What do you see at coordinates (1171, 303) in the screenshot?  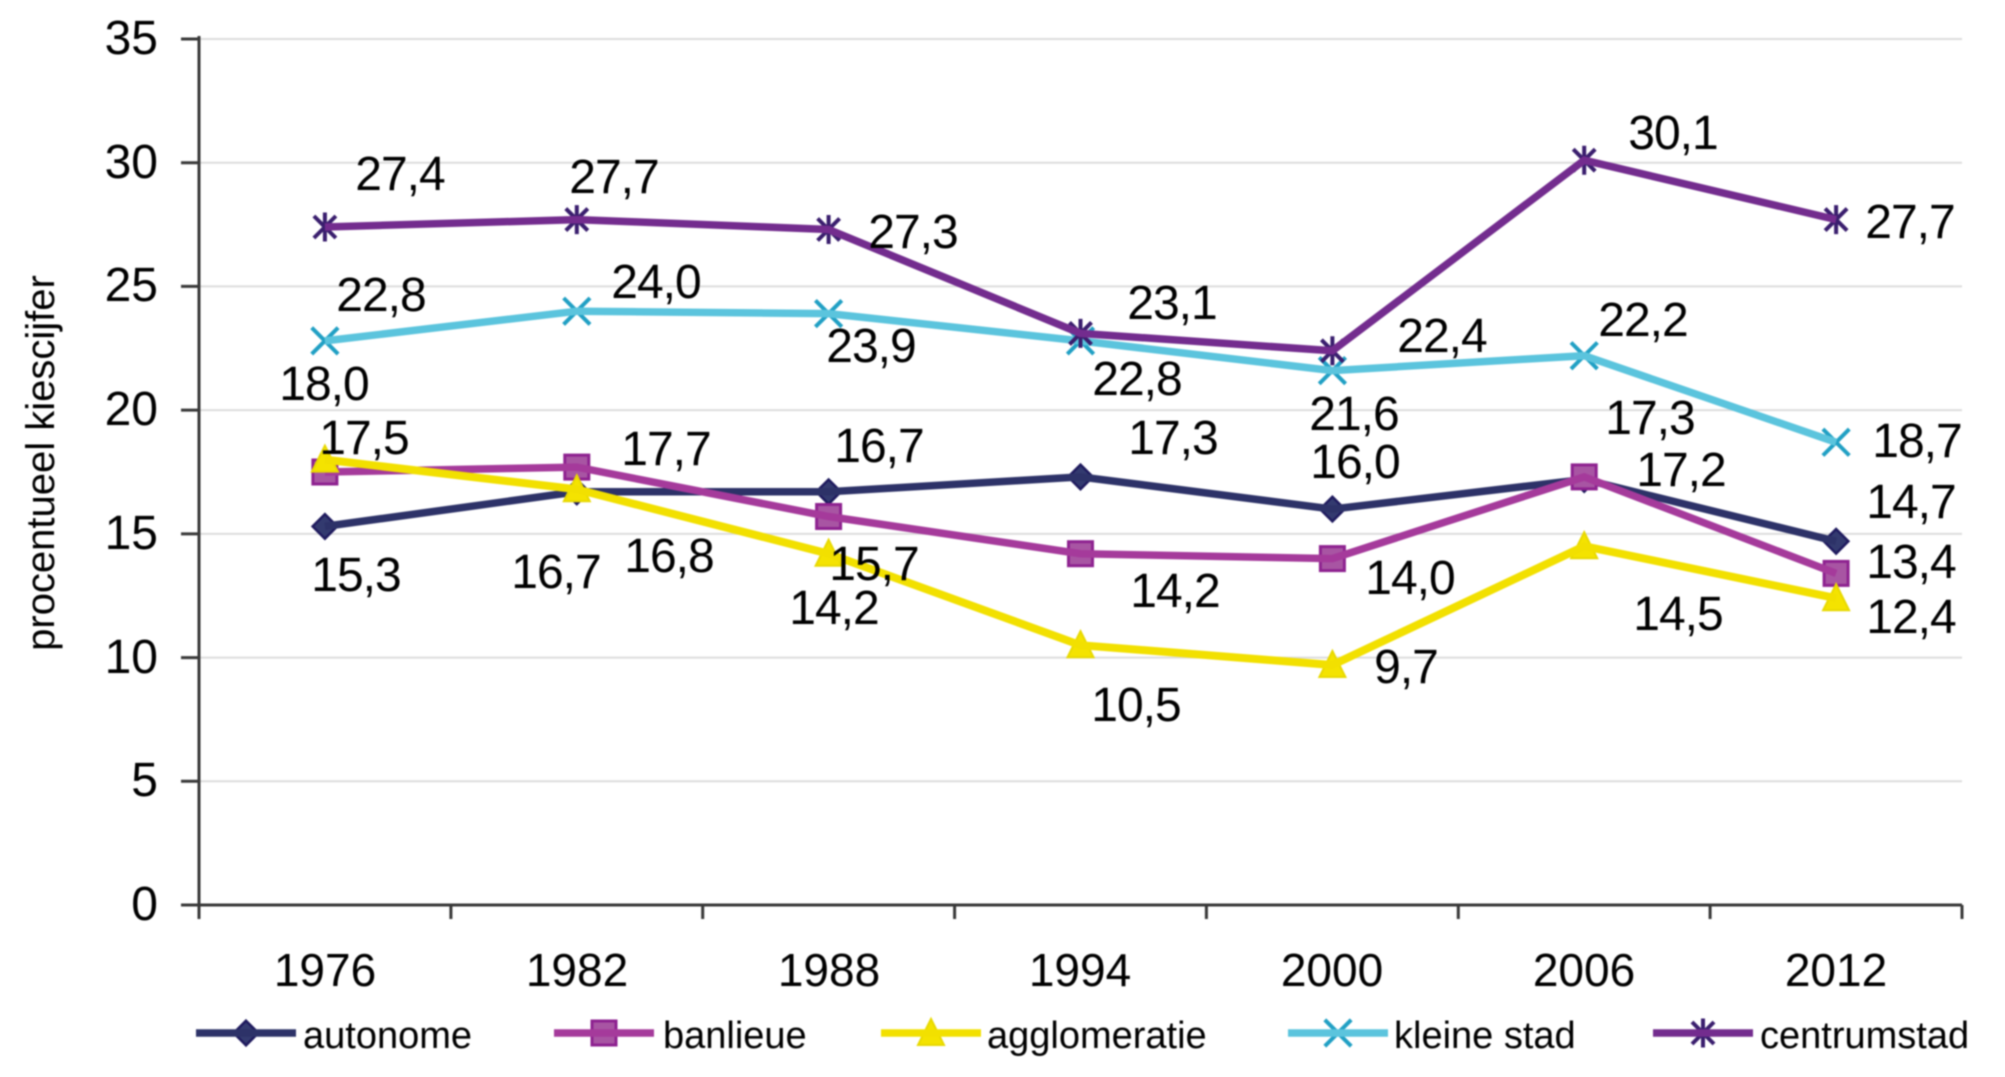 I see `svg-text: 23,1` at bounding box center [1171, 303].